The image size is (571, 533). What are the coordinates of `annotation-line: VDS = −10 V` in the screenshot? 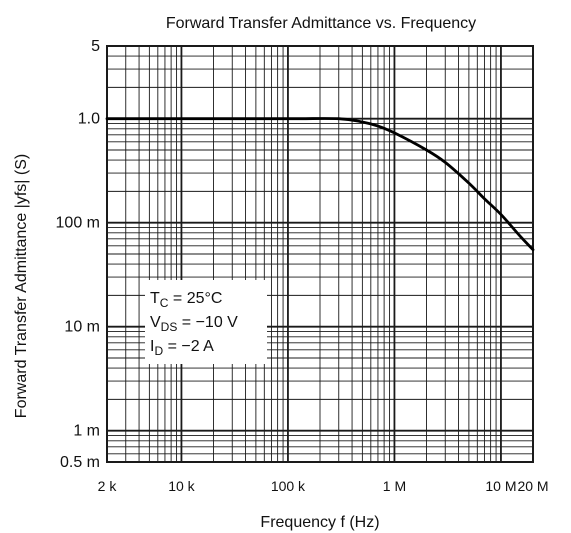 It's located at (194, 324).